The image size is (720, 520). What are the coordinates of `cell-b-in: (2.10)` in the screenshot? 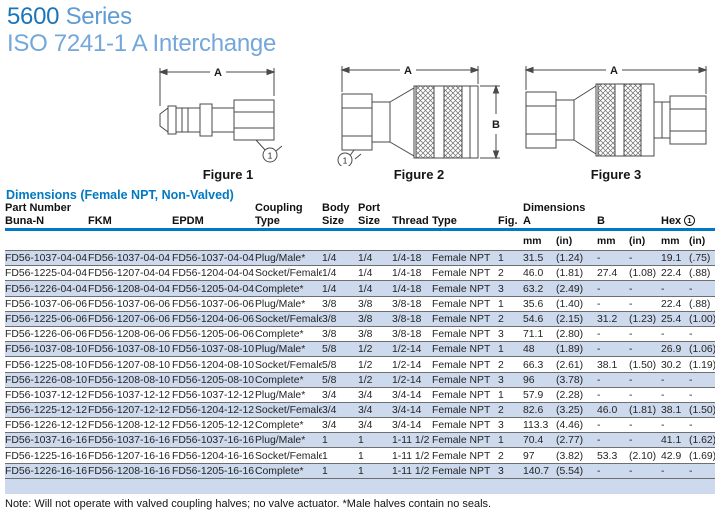 It's located at (645, 455).